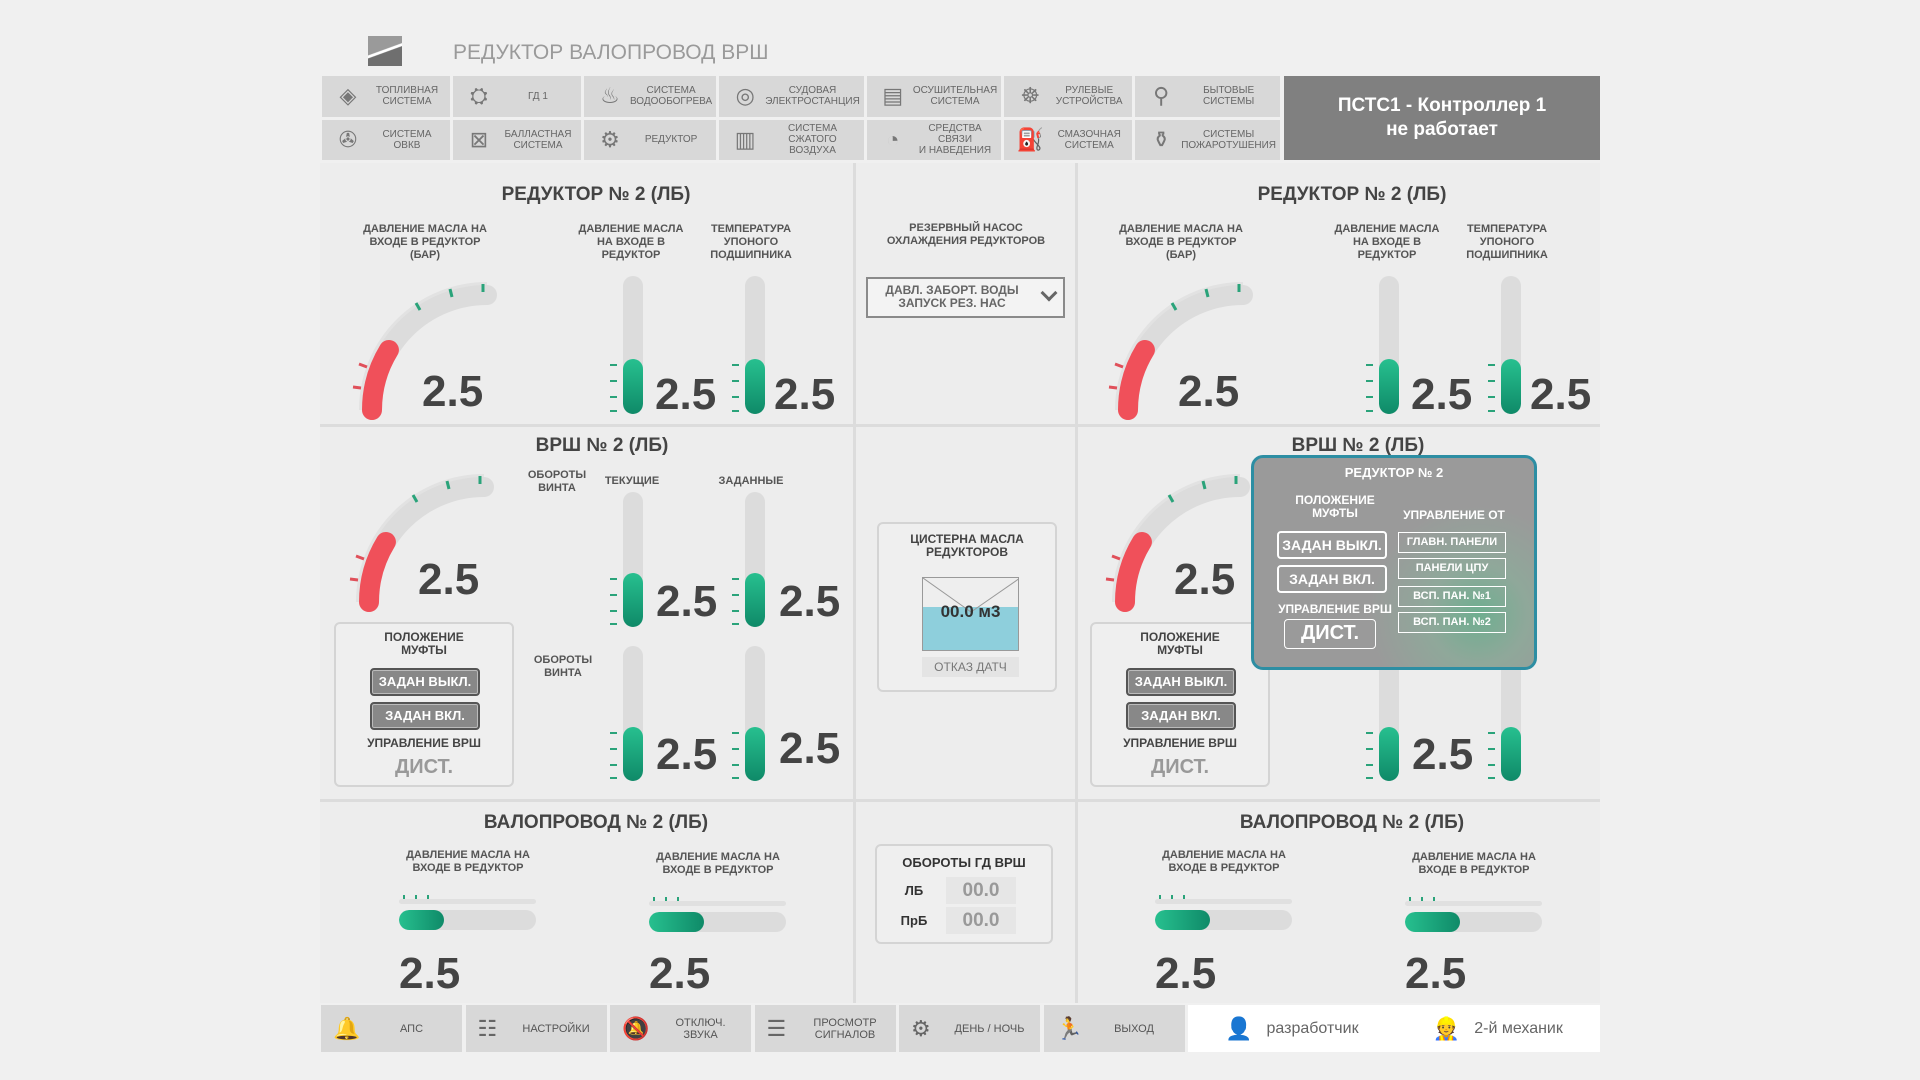  I want to click on control-aux-panel-2-button: ВСП. ПАН. №2, so click(1452, 622).